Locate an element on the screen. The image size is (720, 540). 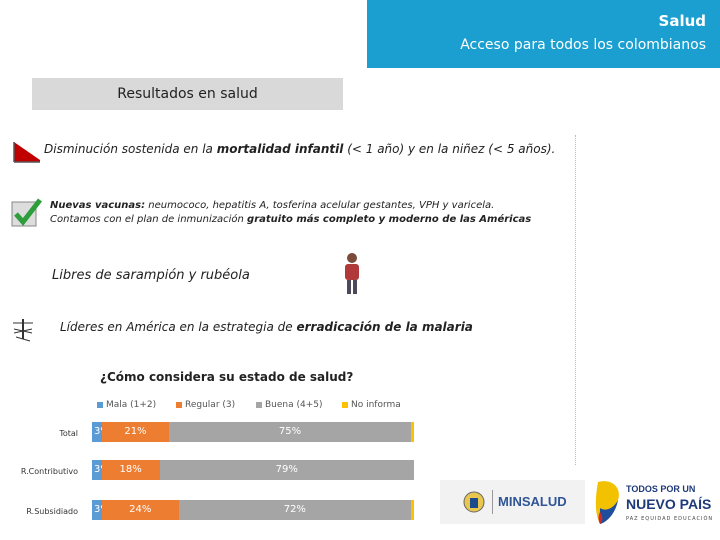
legend-item-noinforma: No informa is located at coordinates (371, 405).